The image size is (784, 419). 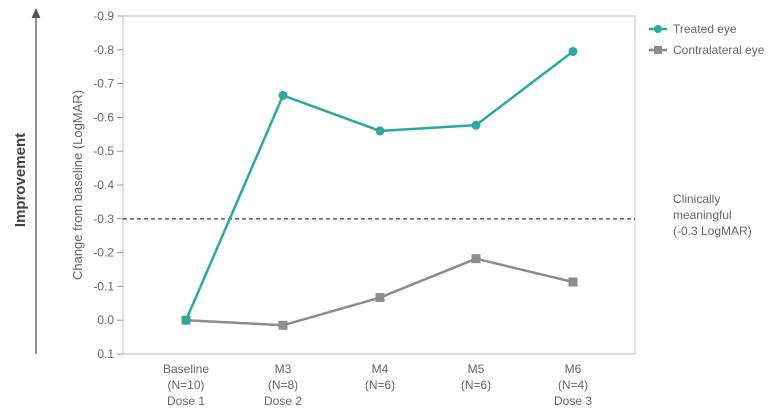 I want to click on y-tick-label: -0.5, so click(x=103, y=151).